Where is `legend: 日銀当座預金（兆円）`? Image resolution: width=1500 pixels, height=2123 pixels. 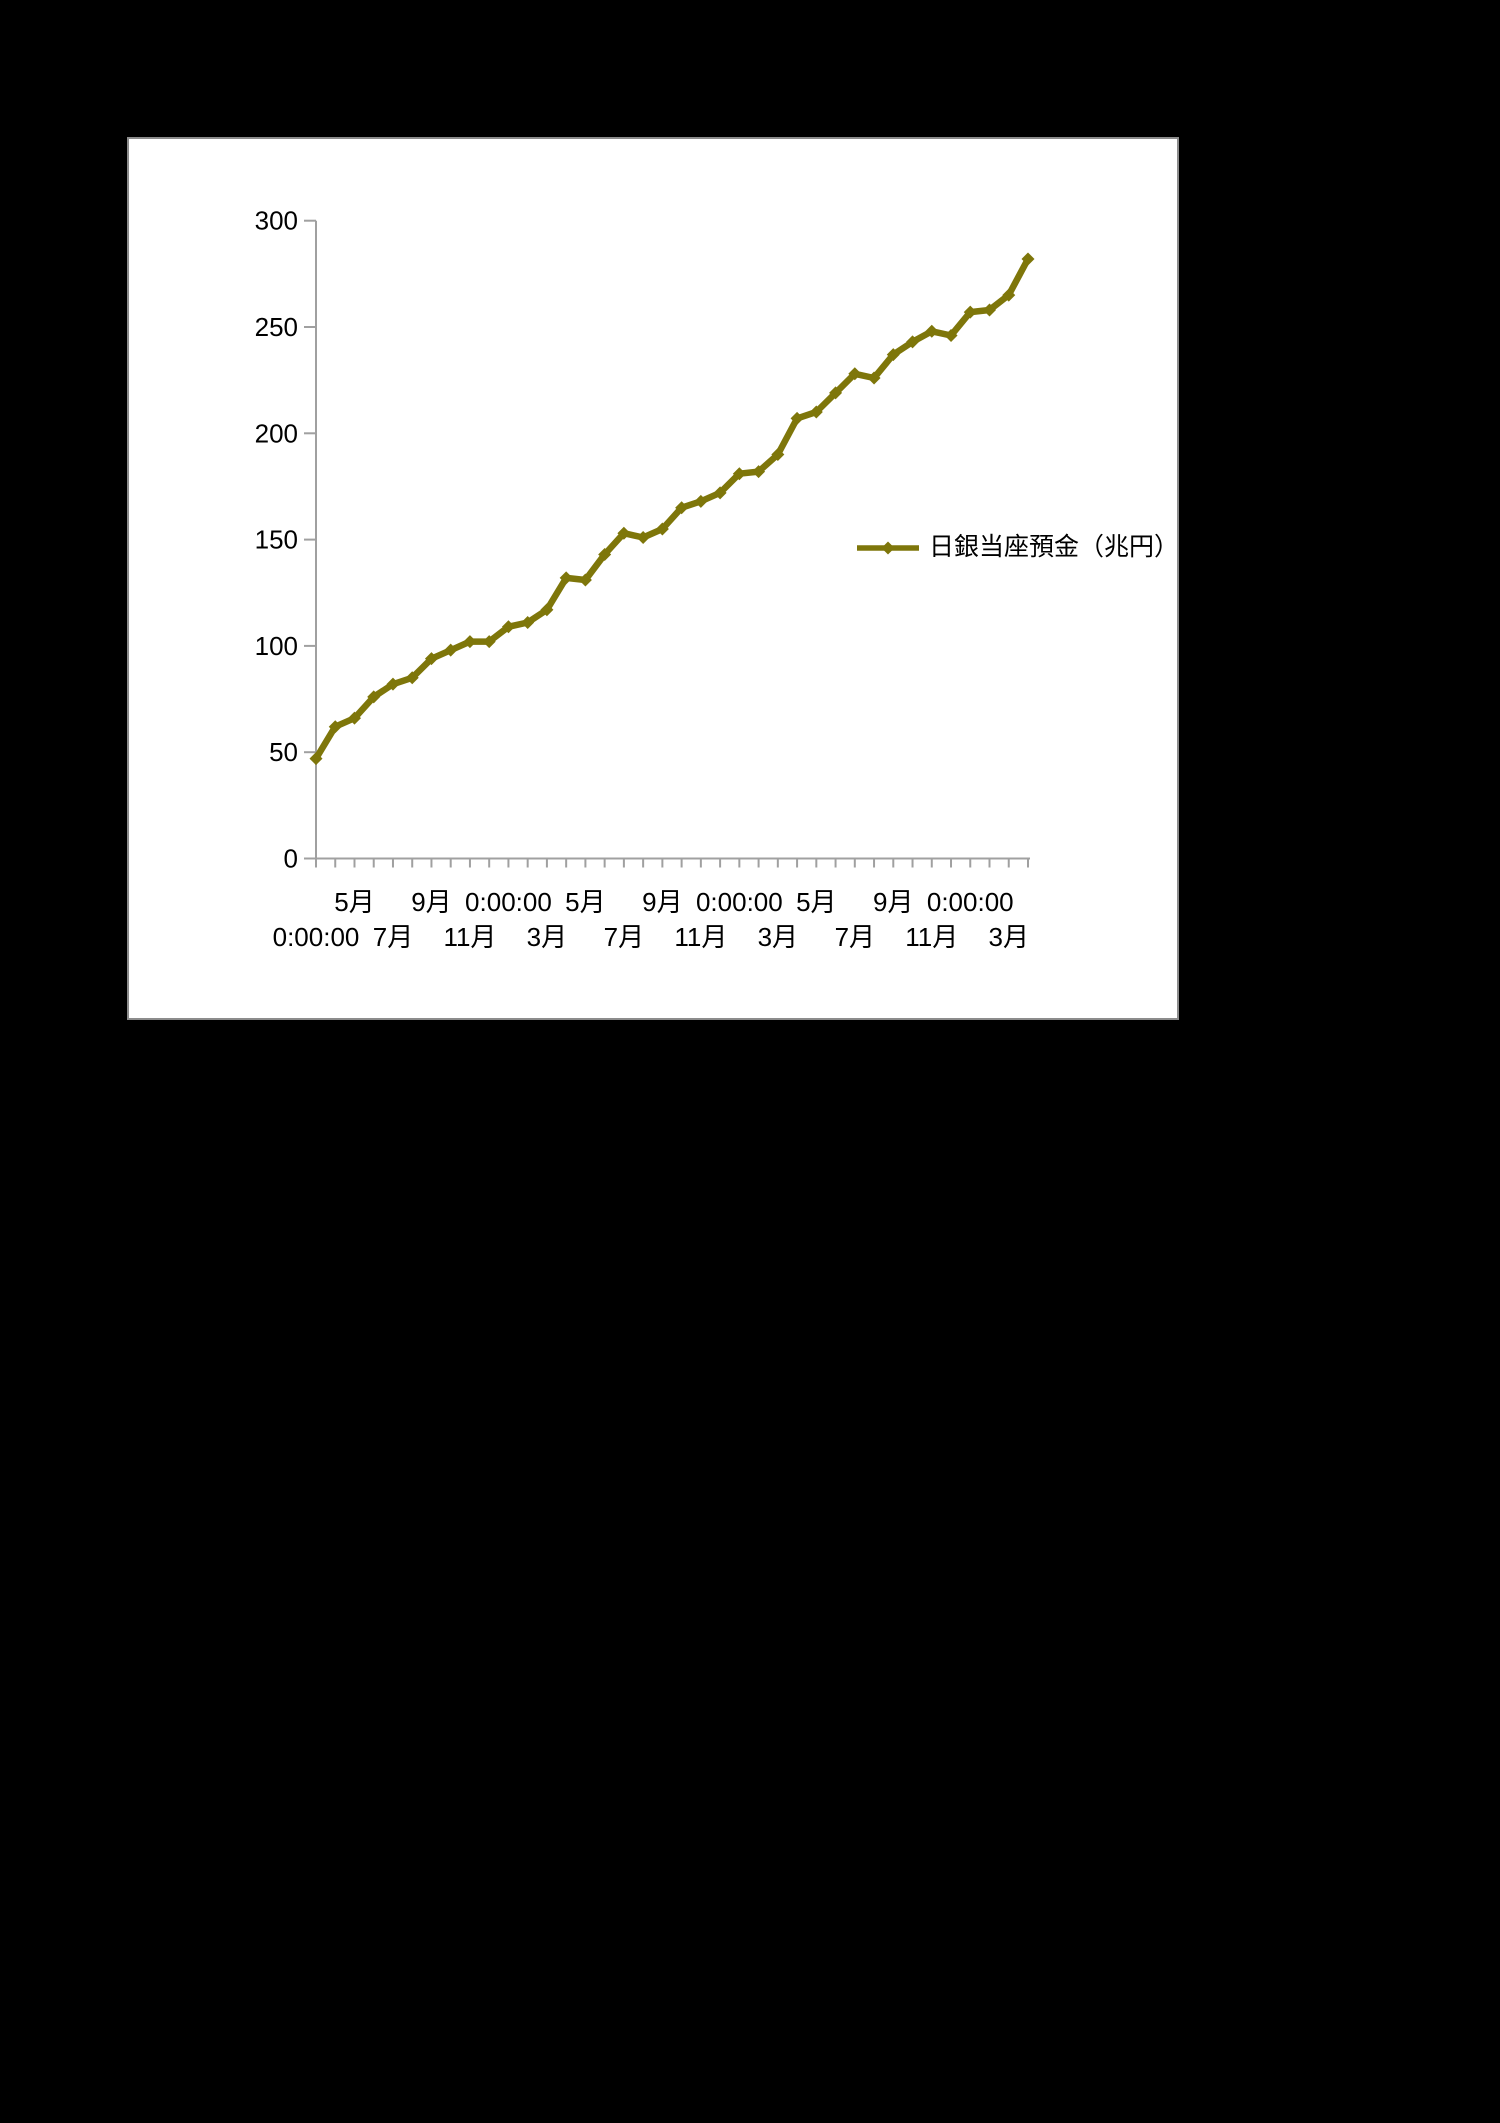 legend: 日銀当座預金（兆円） is located at coordinates (1017, 548).